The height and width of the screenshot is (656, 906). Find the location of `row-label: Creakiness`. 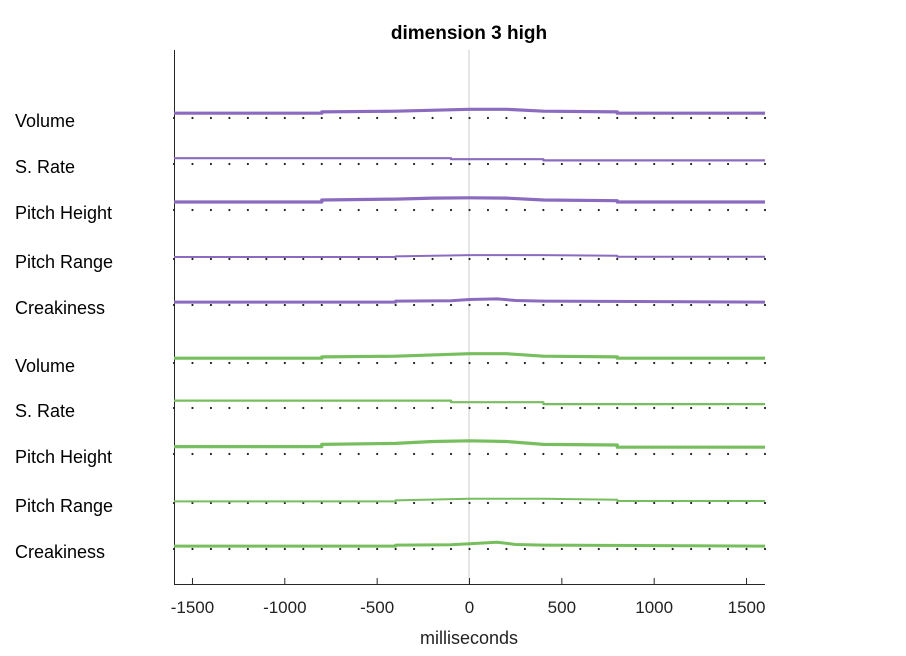

row-label: Creakiness is located at coordinates (60, 552).